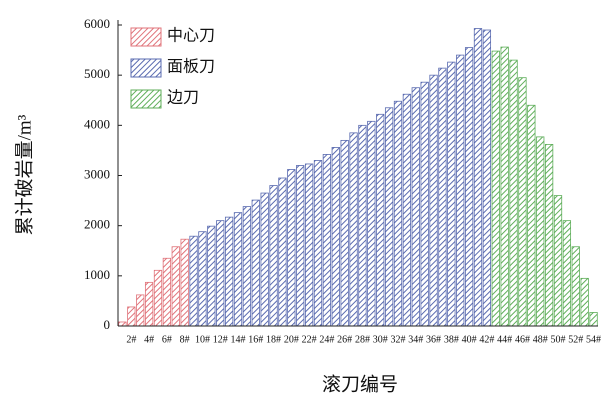 The image size is (611, 410). I want to click on y-tick-label: 3000, so click(97, 173).